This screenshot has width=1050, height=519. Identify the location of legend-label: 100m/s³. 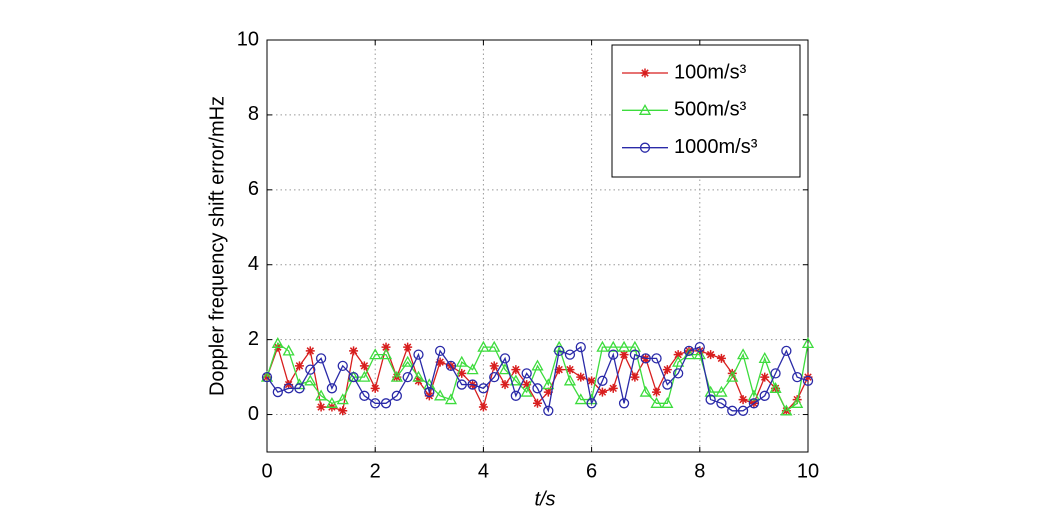
(710, 72).